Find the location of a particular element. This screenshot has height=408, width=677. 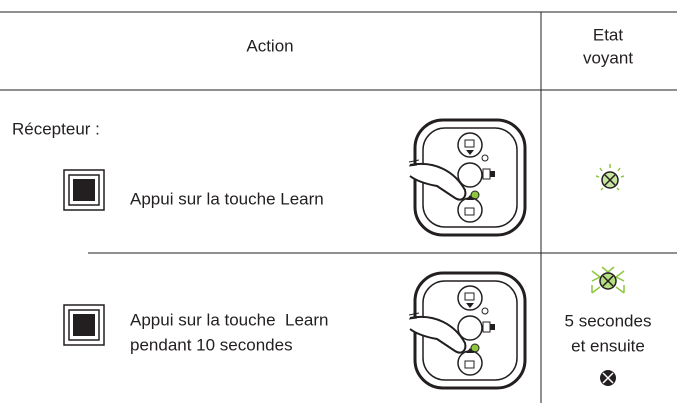

header-state: voyant is located at coordinates (608, 57).